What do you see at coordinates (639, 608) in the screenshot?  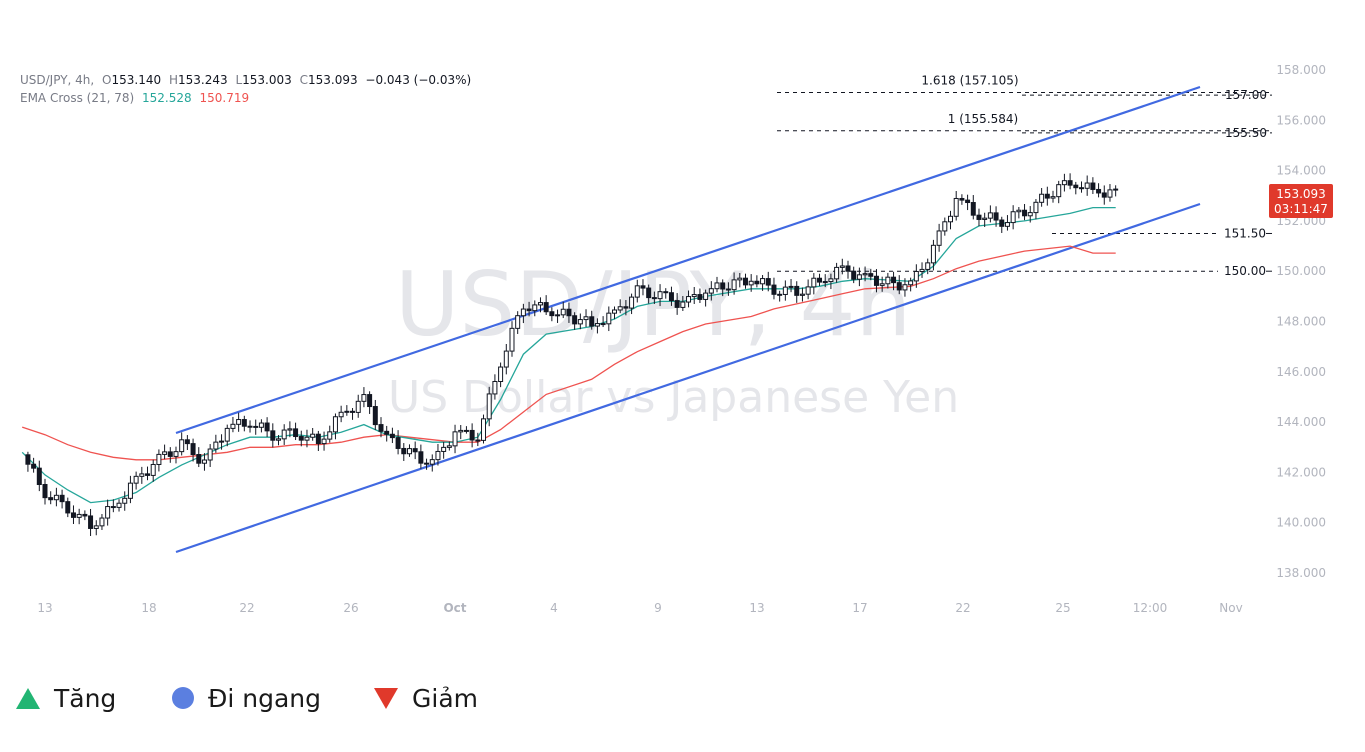 I see `x-axis: 13 18 22 26 Oct 4 9 13 17 22 25 12:00 Nov` at bounding box center [639, 608].